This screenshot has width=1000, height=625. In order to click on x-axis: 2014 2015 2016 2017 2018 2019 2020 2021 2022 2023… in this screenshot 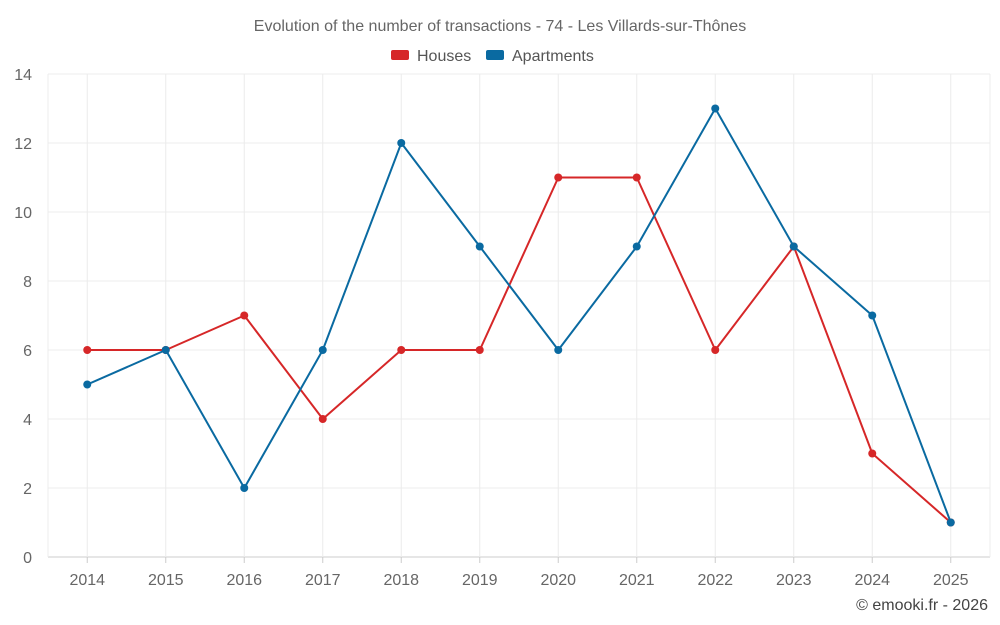, I will do `click(518, 580)`.